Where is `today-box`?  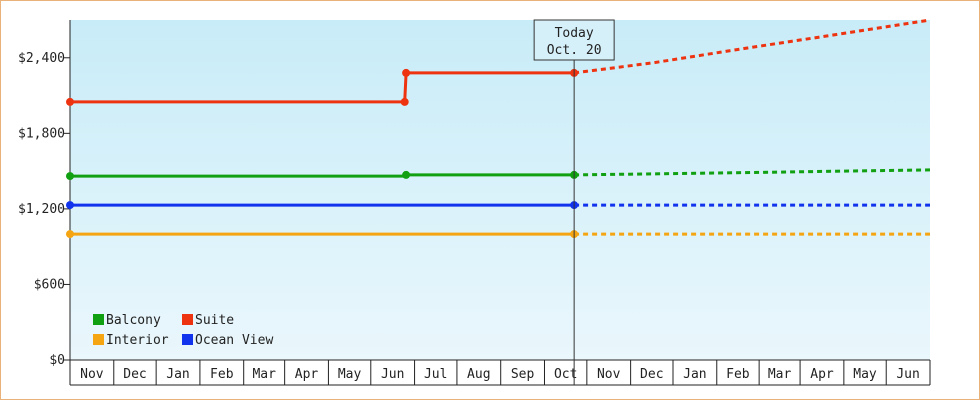 today-box is located at coordinates (574, 40).